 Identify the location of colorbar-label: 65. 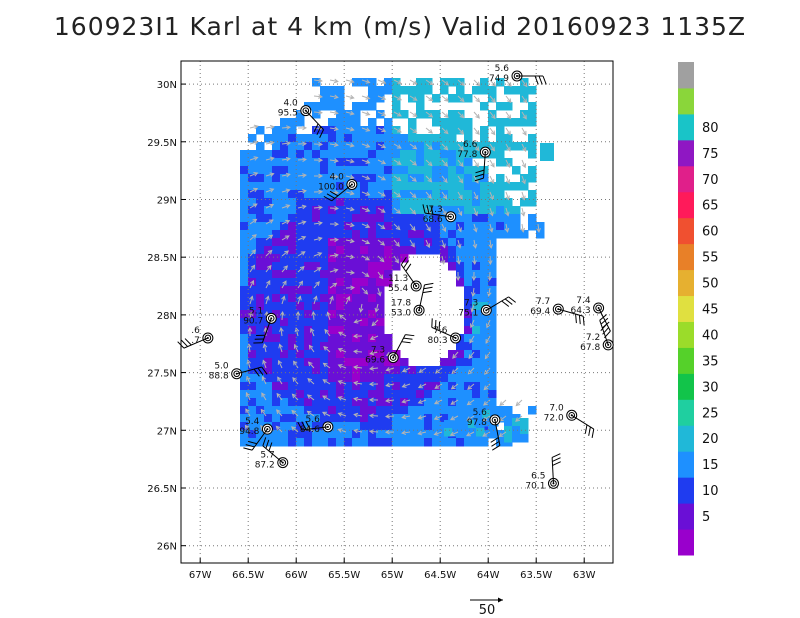
(710, 206).